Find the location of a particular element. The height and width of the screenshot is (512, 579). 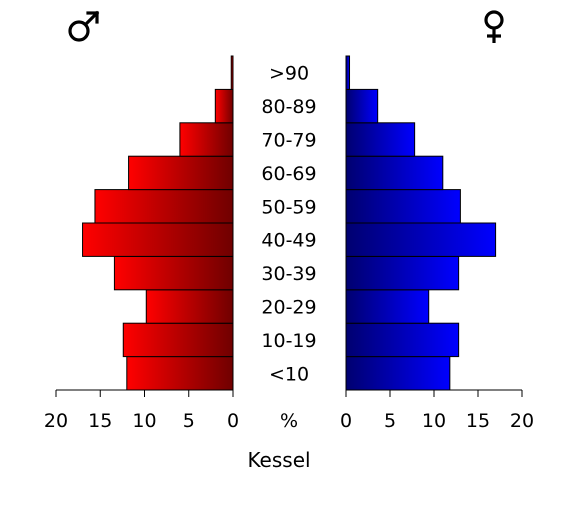

center-unit-label: % is located at coordinates (289, 421).